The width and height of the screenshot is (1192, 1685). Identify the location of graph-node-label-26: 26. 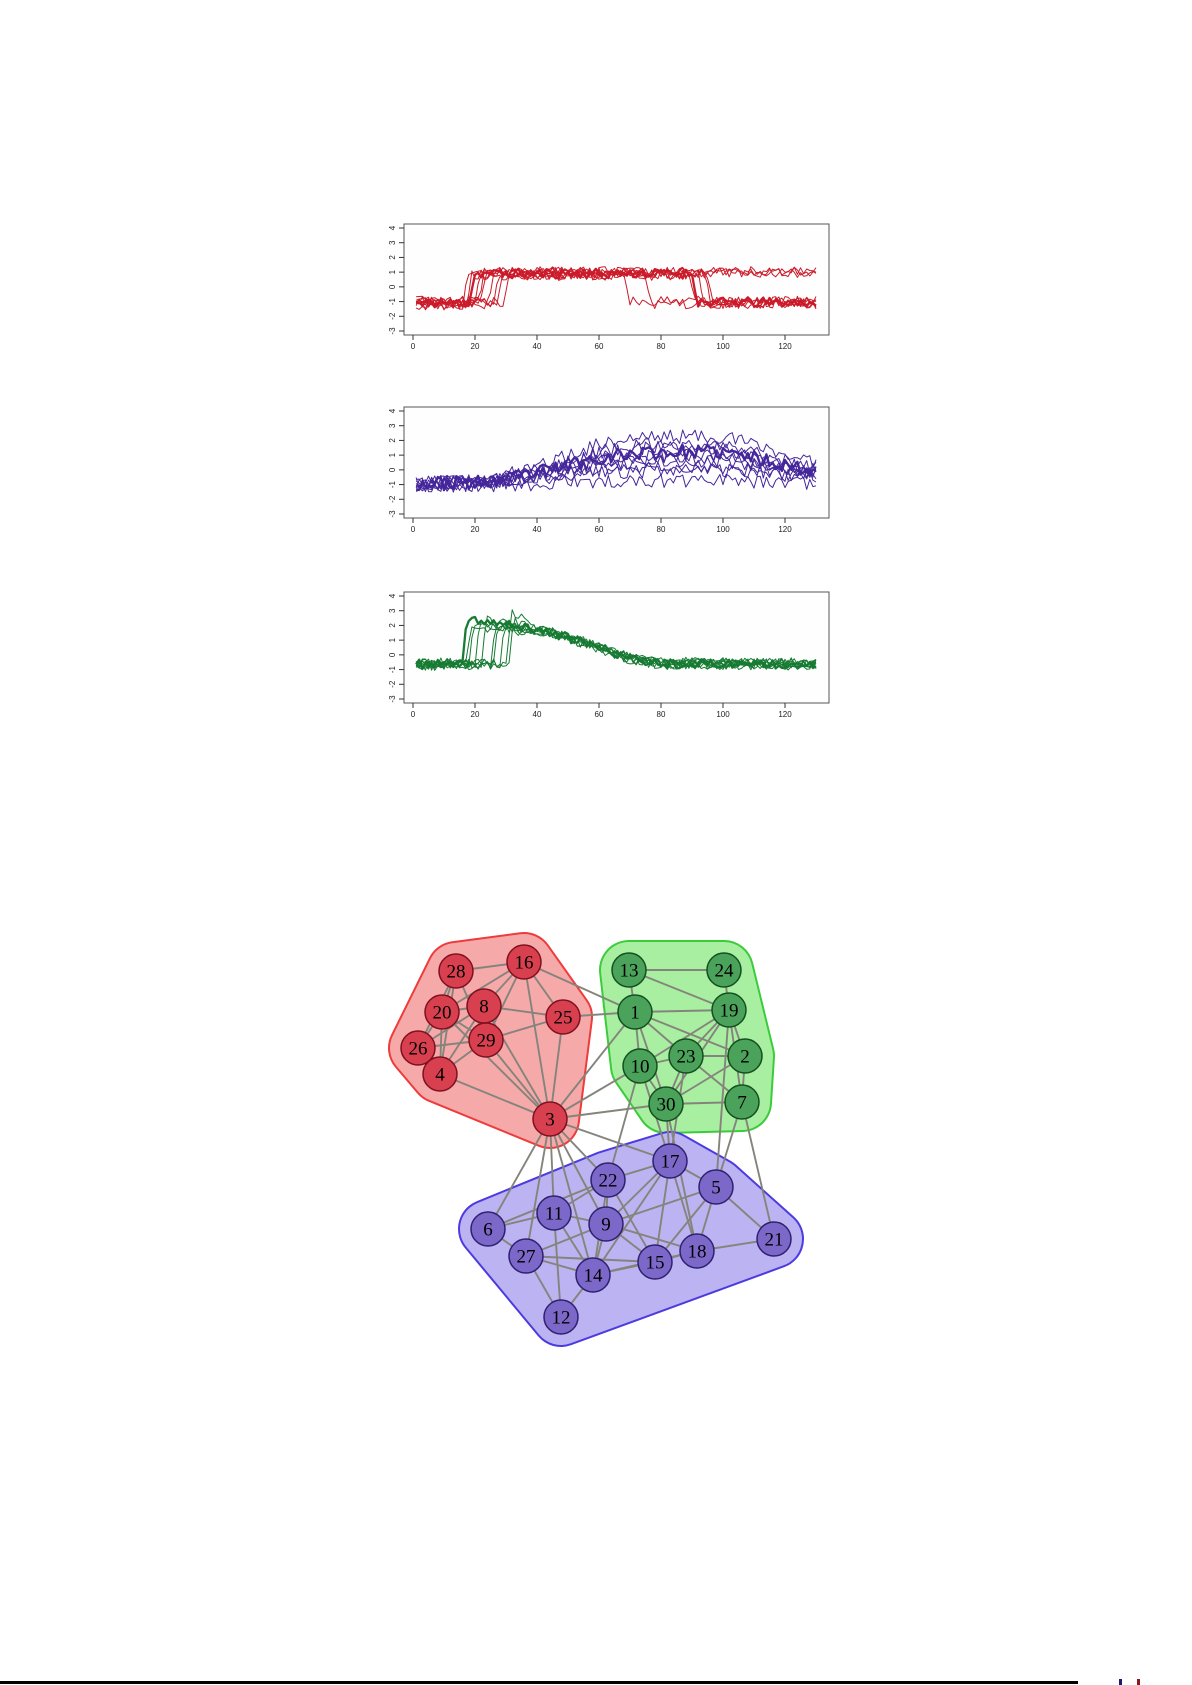
(418, 1049).